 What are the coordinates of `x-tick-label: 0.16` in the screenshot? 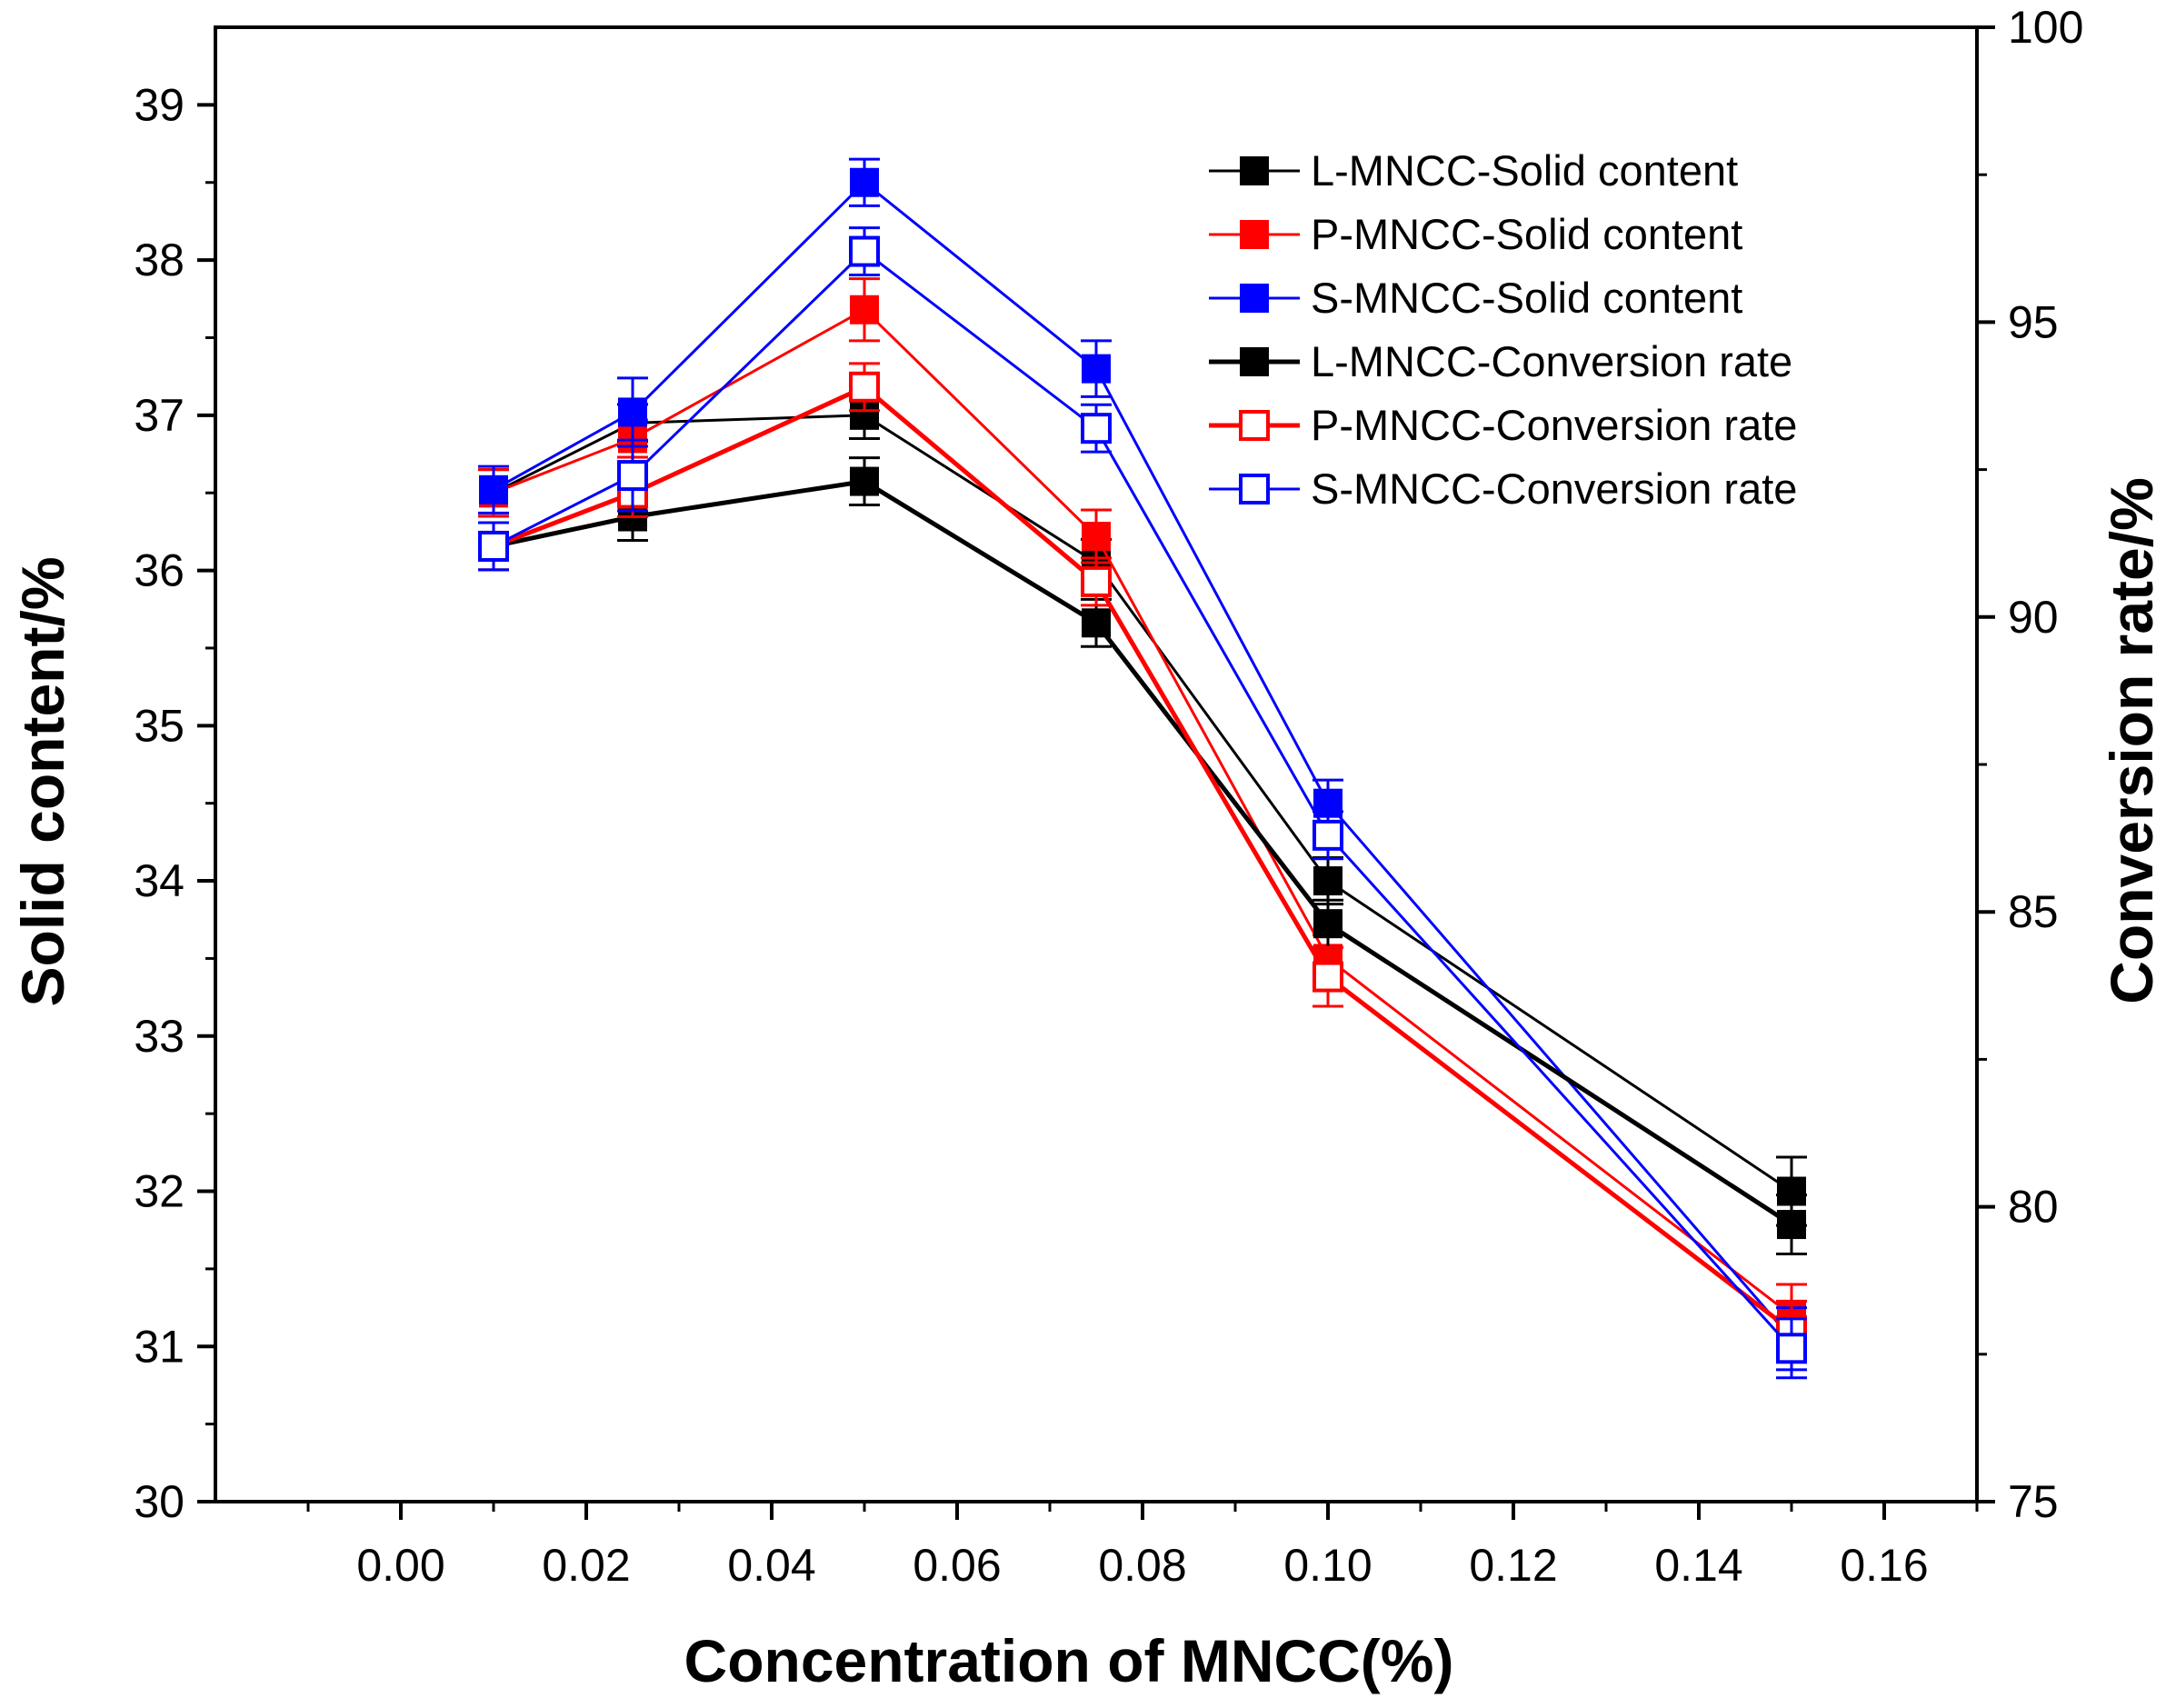 It's located at (1884, 1566).